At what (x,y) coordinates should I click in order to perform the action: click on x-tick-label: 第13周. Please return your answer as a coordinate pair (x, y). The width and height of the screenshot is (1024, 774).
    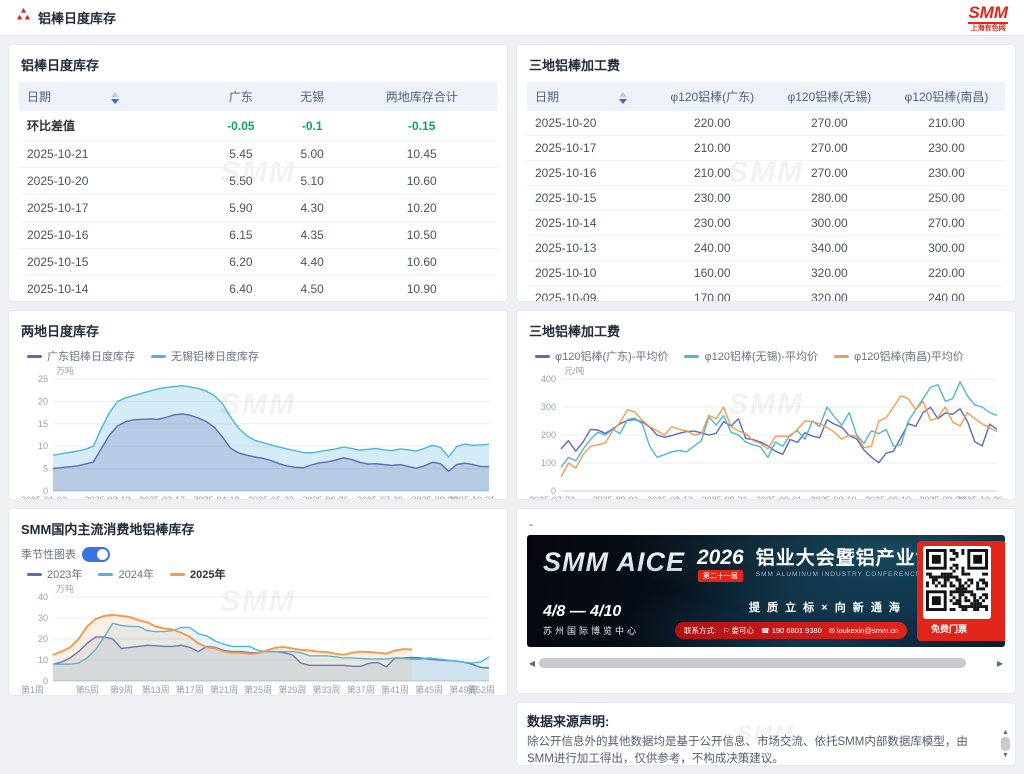
    Looking at the image, I should click on (156, 689).